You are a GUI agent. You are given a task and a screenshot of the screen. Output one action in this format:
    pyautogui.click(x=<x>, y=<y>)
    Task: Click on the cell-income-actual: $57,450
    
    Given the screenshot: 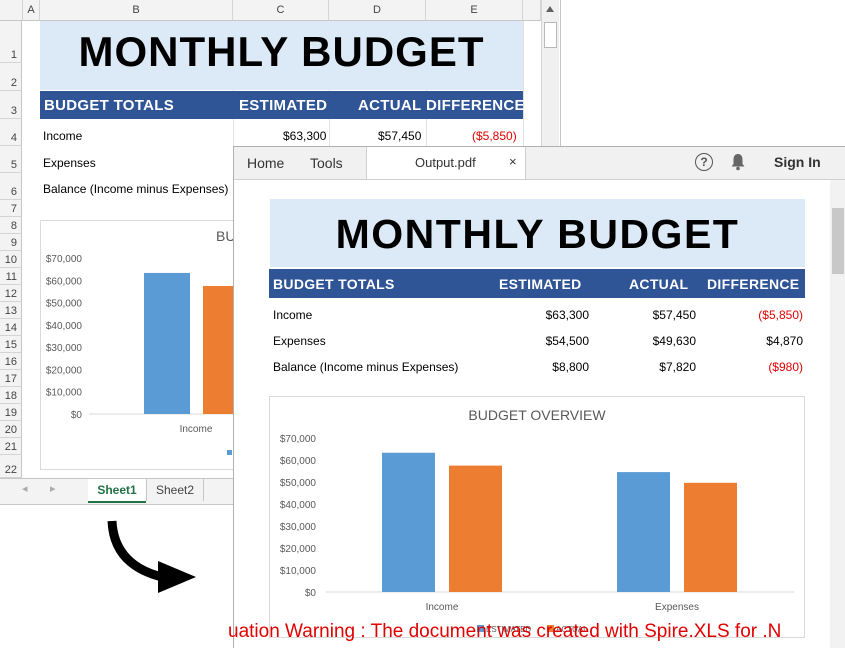 What is the action you would take?
    pyautogui.click(x=400, y=136)
    